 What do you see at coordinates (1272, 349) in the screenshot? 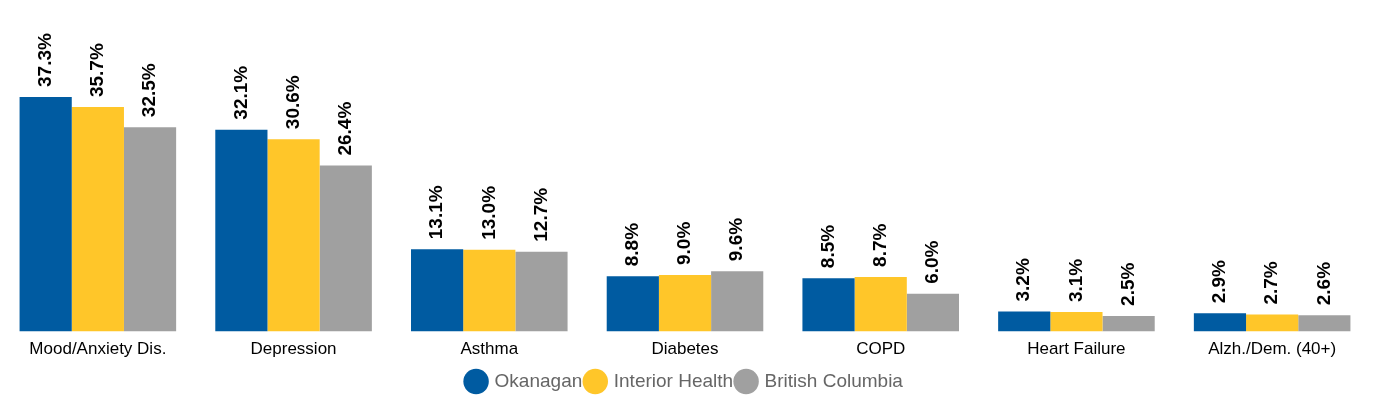
I see `x-tick-label: Alzh./Dem. (40+)` at bounding box center [1272, 349].